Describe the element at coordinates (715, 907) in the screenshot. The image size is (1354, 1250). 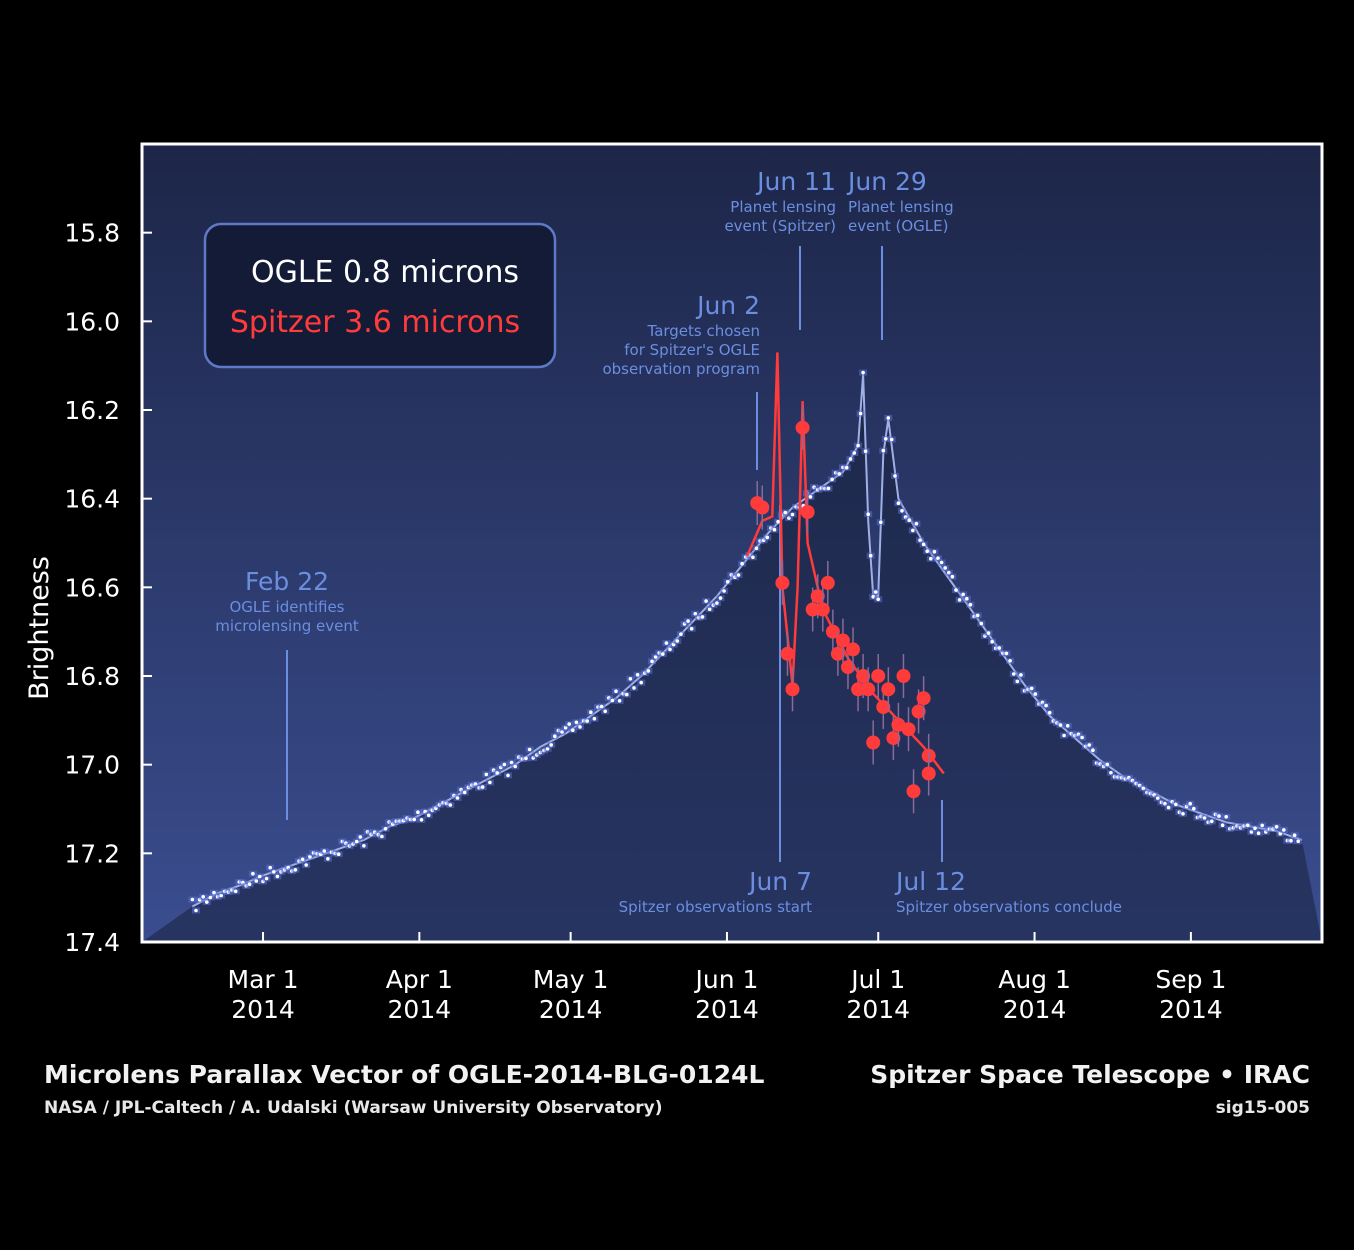
I see `annotation-text: Spitzer observations start` at that location.